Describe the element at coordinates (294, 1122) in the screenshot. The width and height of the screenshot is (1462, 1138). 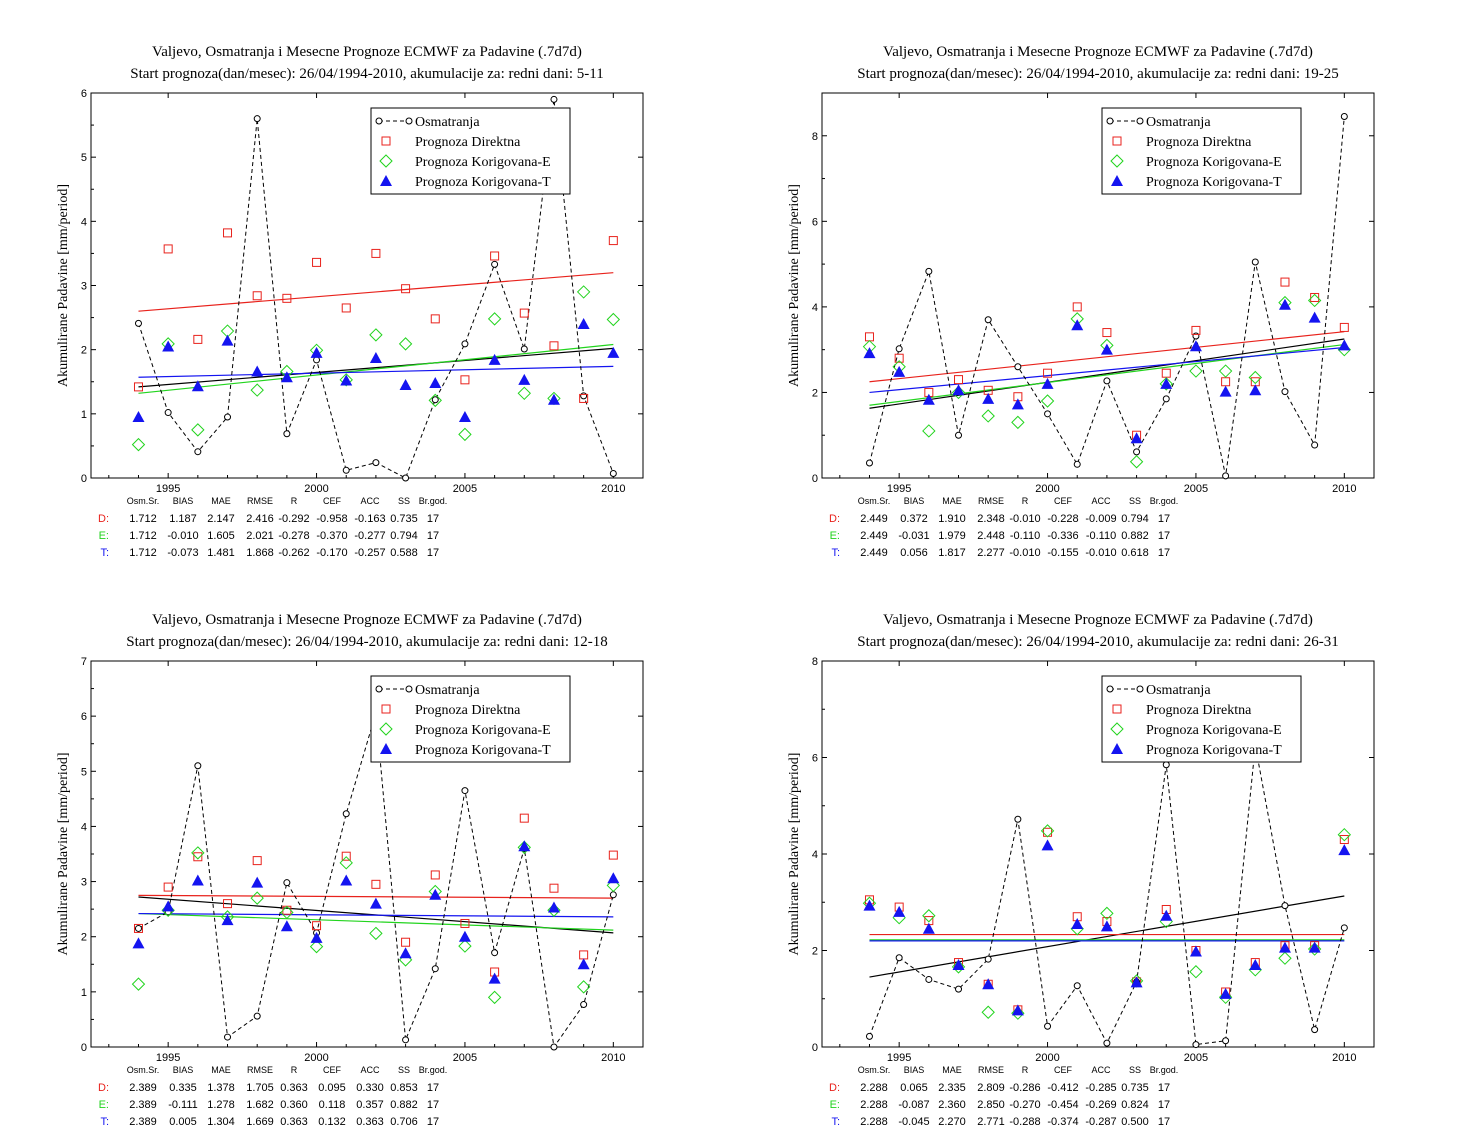
I see `stats-value: 0.363` at that location.